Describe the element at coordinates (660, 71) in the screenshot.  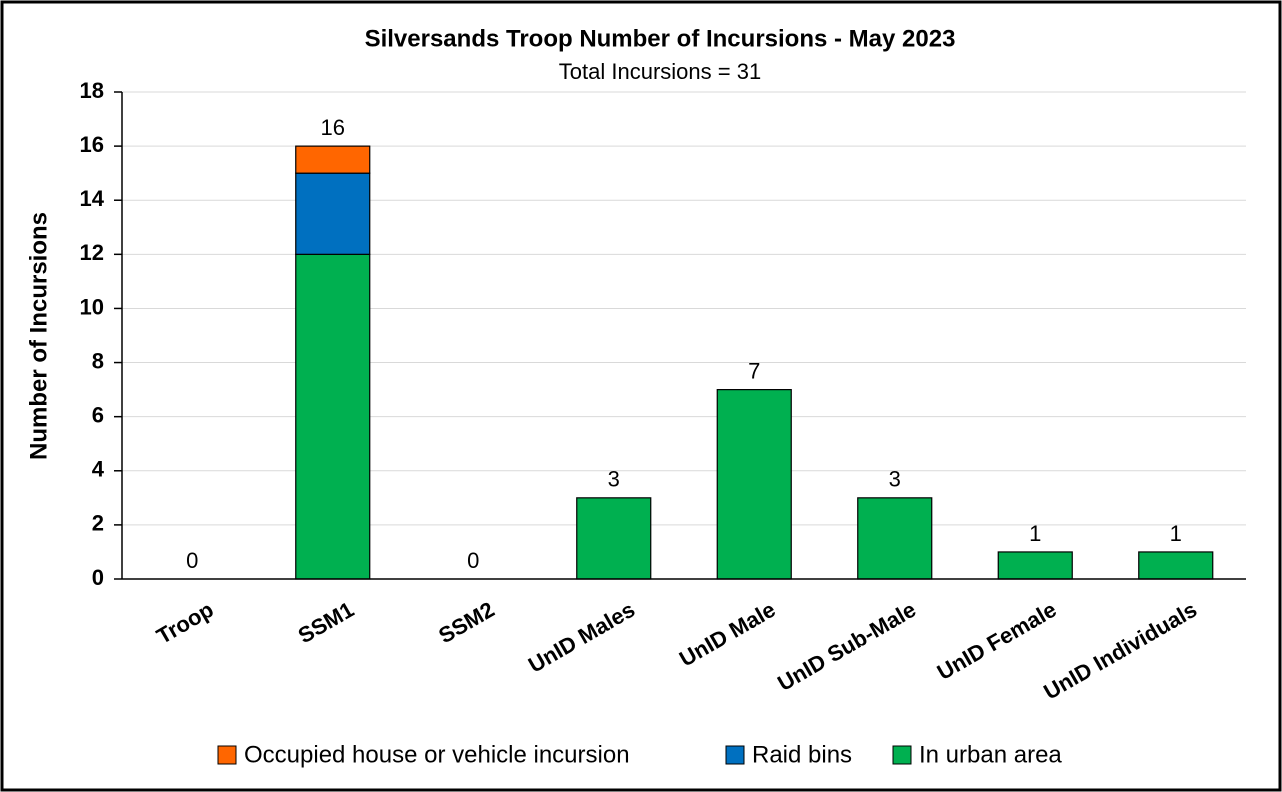
I see `chart-subtitle: Total Incursions = 31` at that location.